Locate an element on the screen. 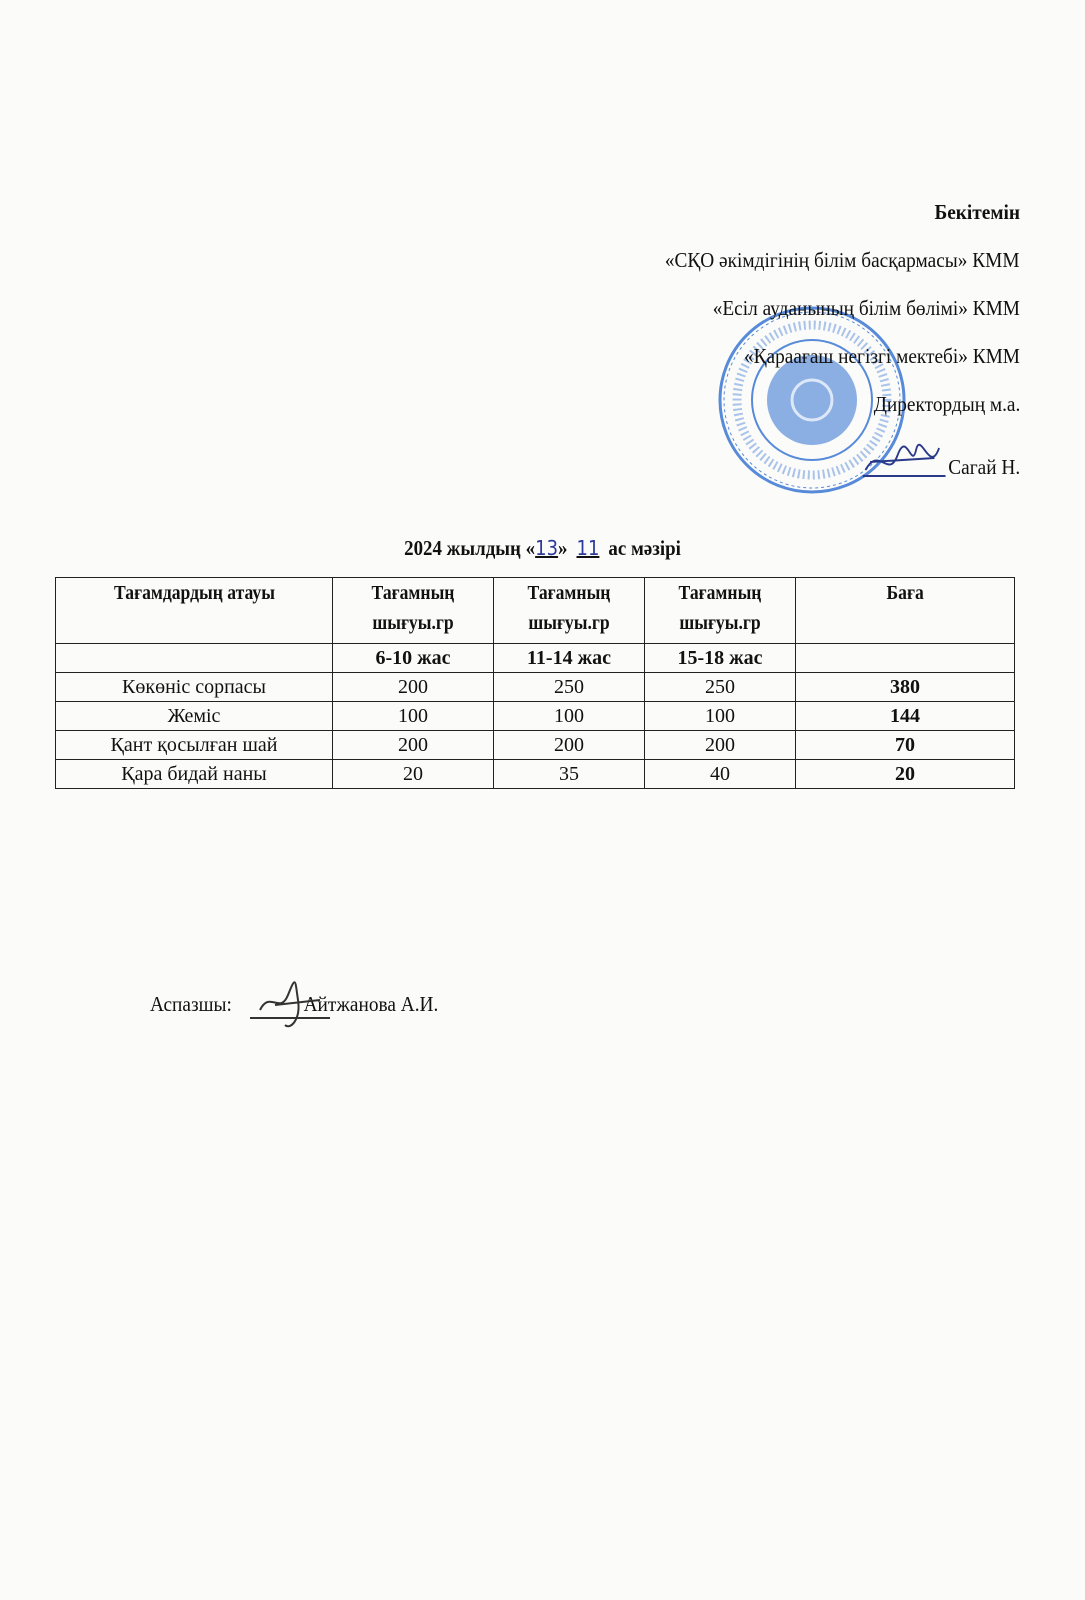 The width and height of the screenshot is (1085, 1600). cook-label: Аспазшы: is located at coordinates (191, 1004).